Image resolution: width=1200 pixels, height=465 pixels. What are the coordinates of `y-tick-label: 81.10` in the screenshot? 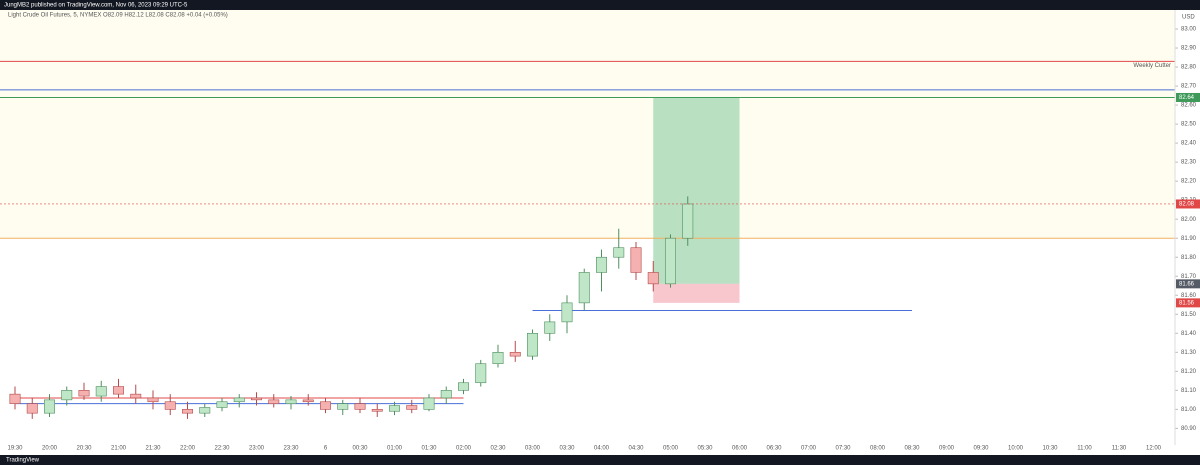 It's located at (1189, 391).